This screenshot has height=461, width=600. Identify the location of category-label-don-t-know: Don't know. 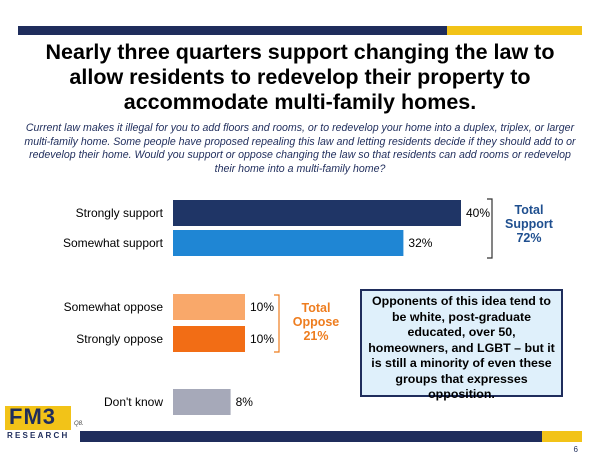
(133, 402).